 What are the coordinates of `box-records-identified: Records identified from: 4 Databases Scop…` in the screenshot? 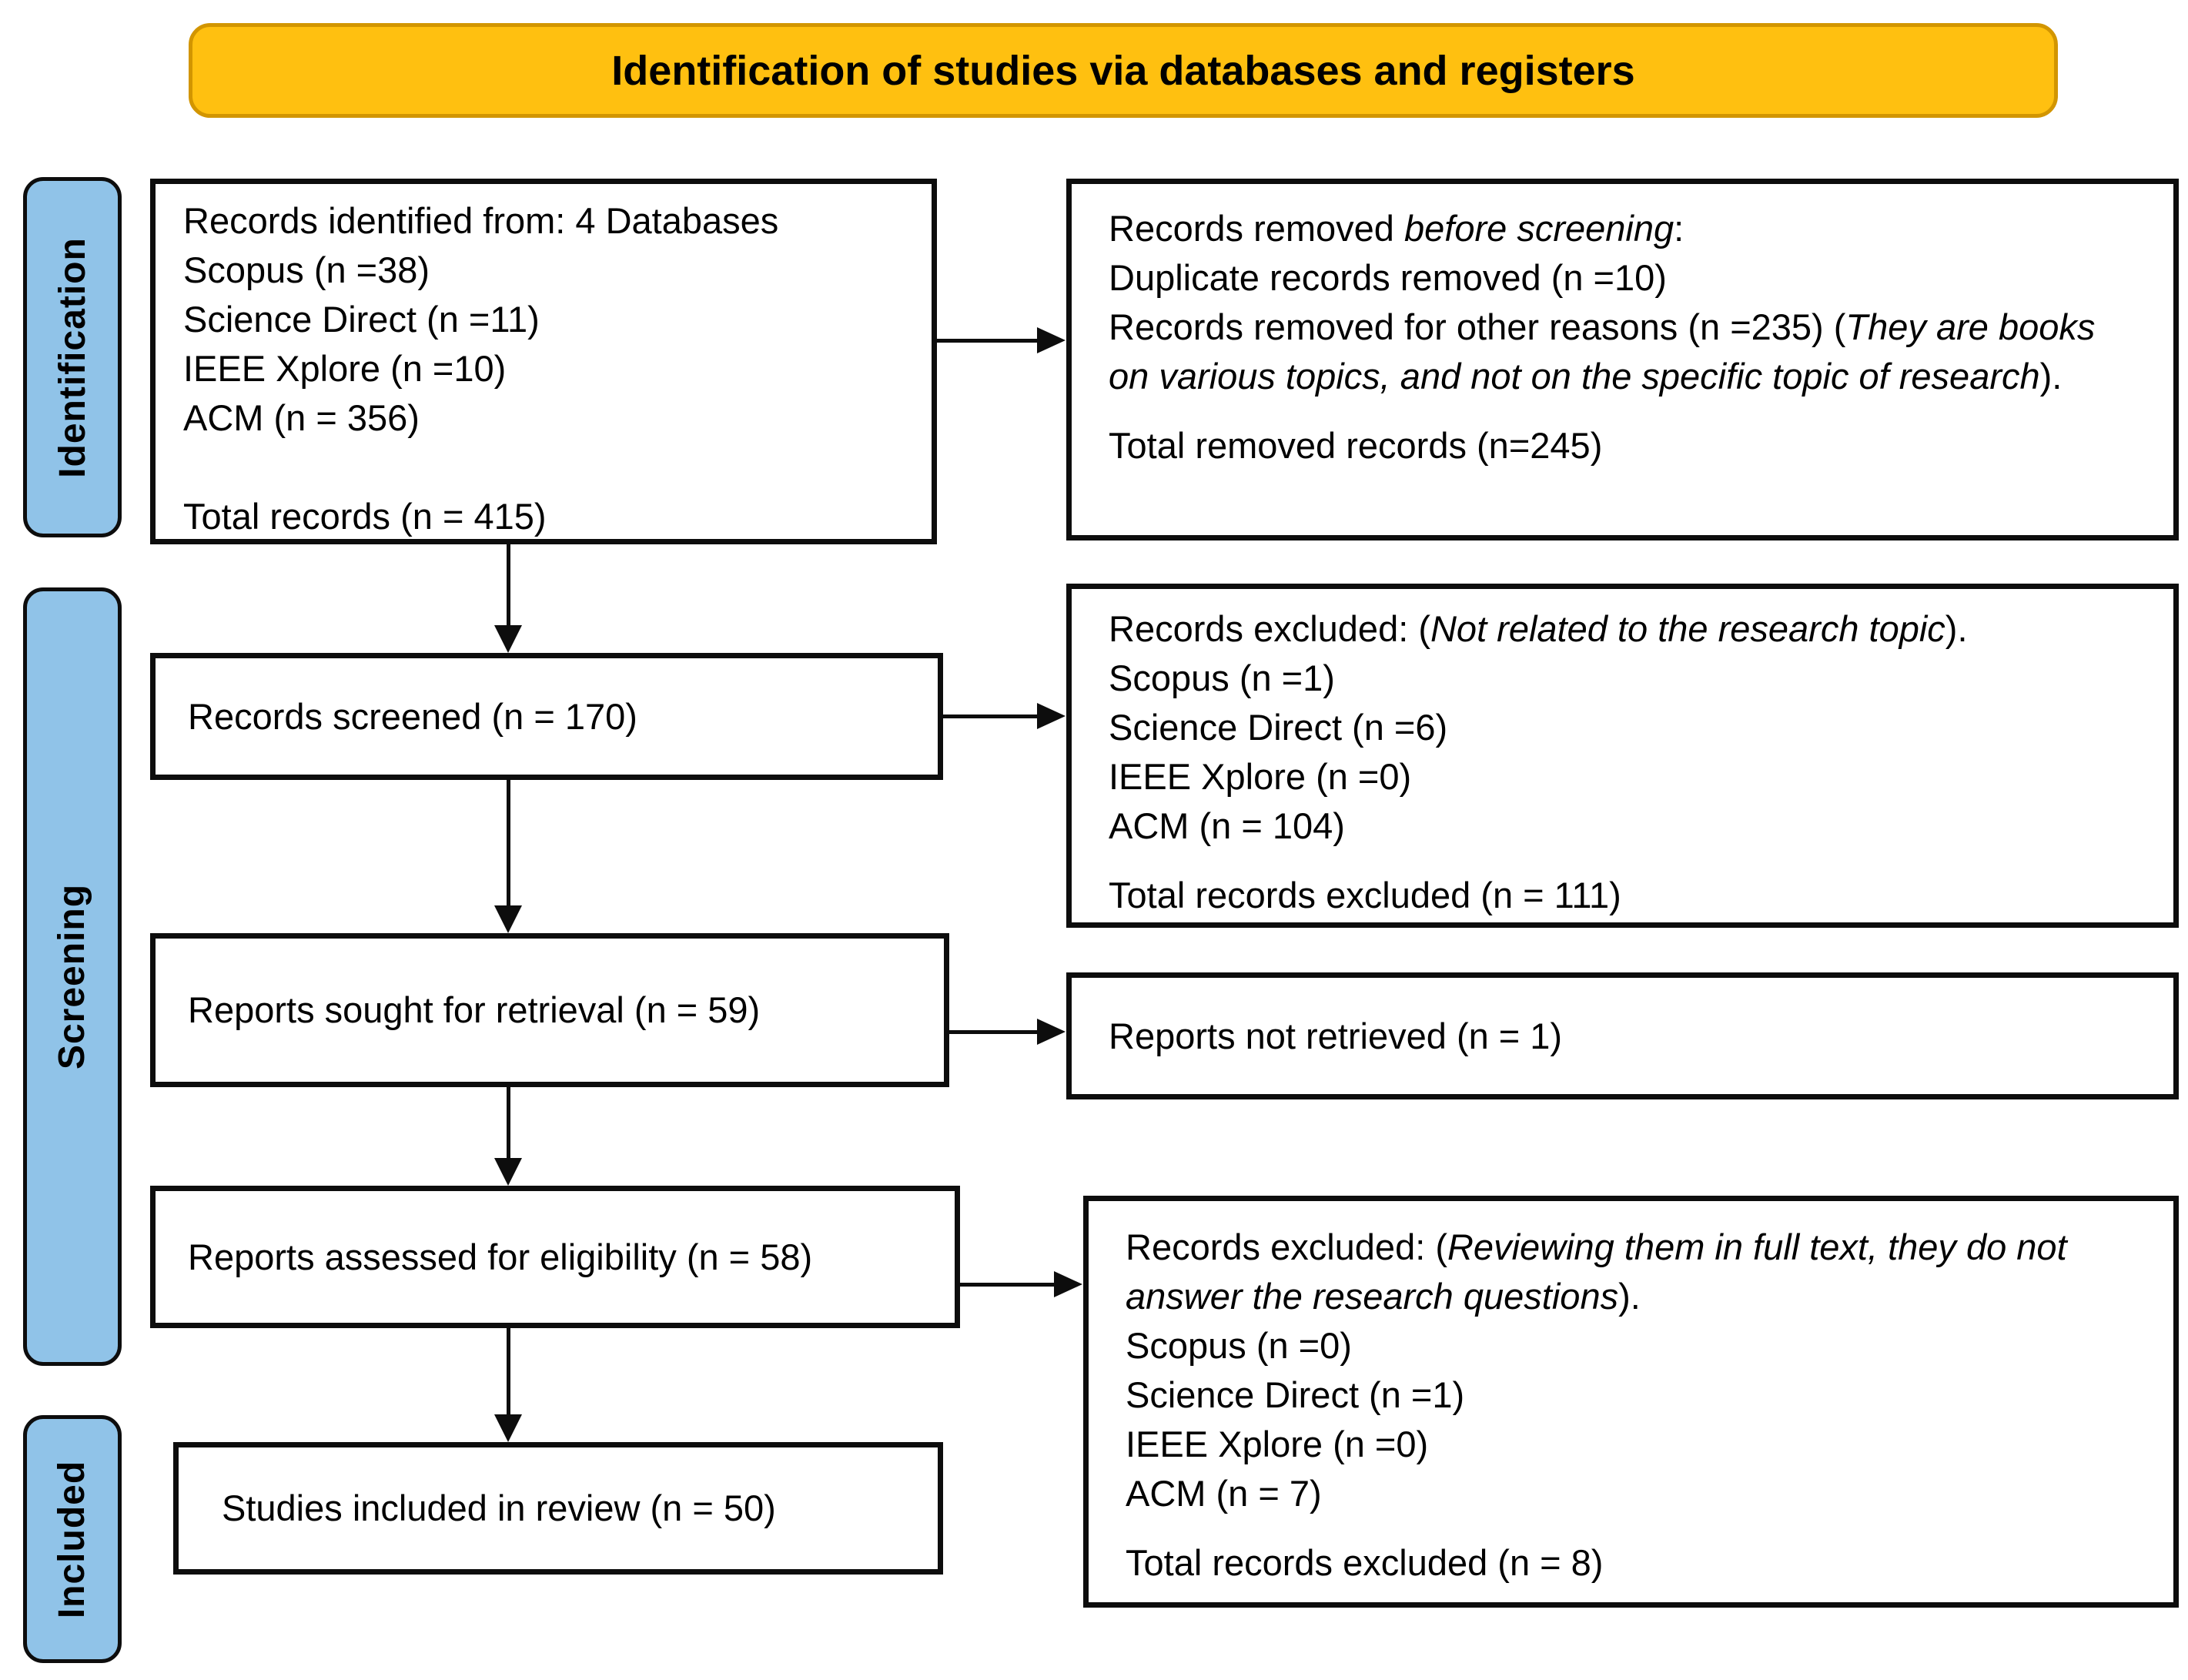 It's located at (543, 361).